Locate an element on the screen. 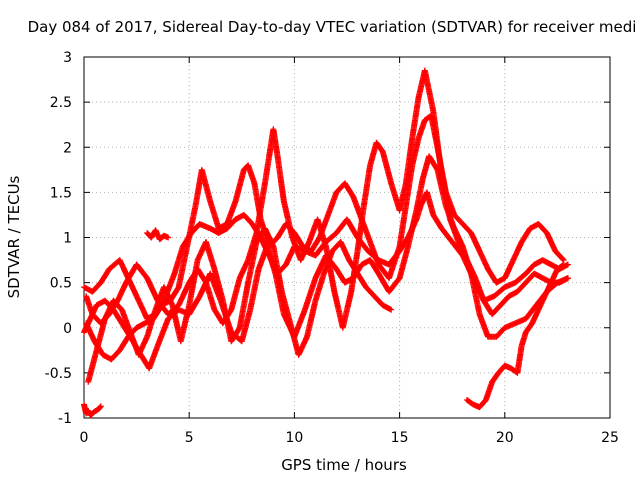 This screenshot has width=640, height=480. y-tick-label: -1 is located at coordinates (65, 419).